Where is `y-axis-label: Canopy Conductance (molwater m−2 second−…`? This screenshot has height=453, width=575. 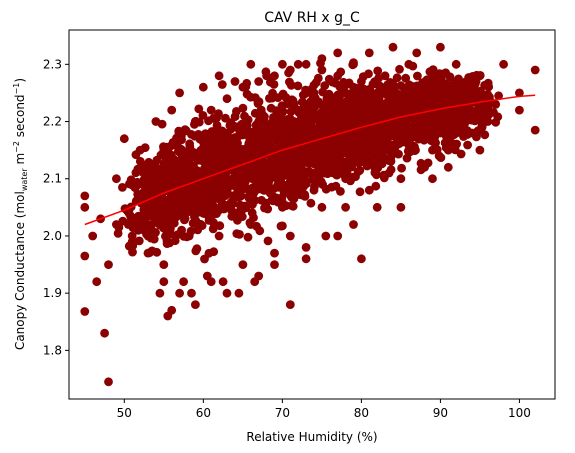 y-axis-label: Canopy Conductance (molwater m−2 second−… is located at coordinates (20, 214).